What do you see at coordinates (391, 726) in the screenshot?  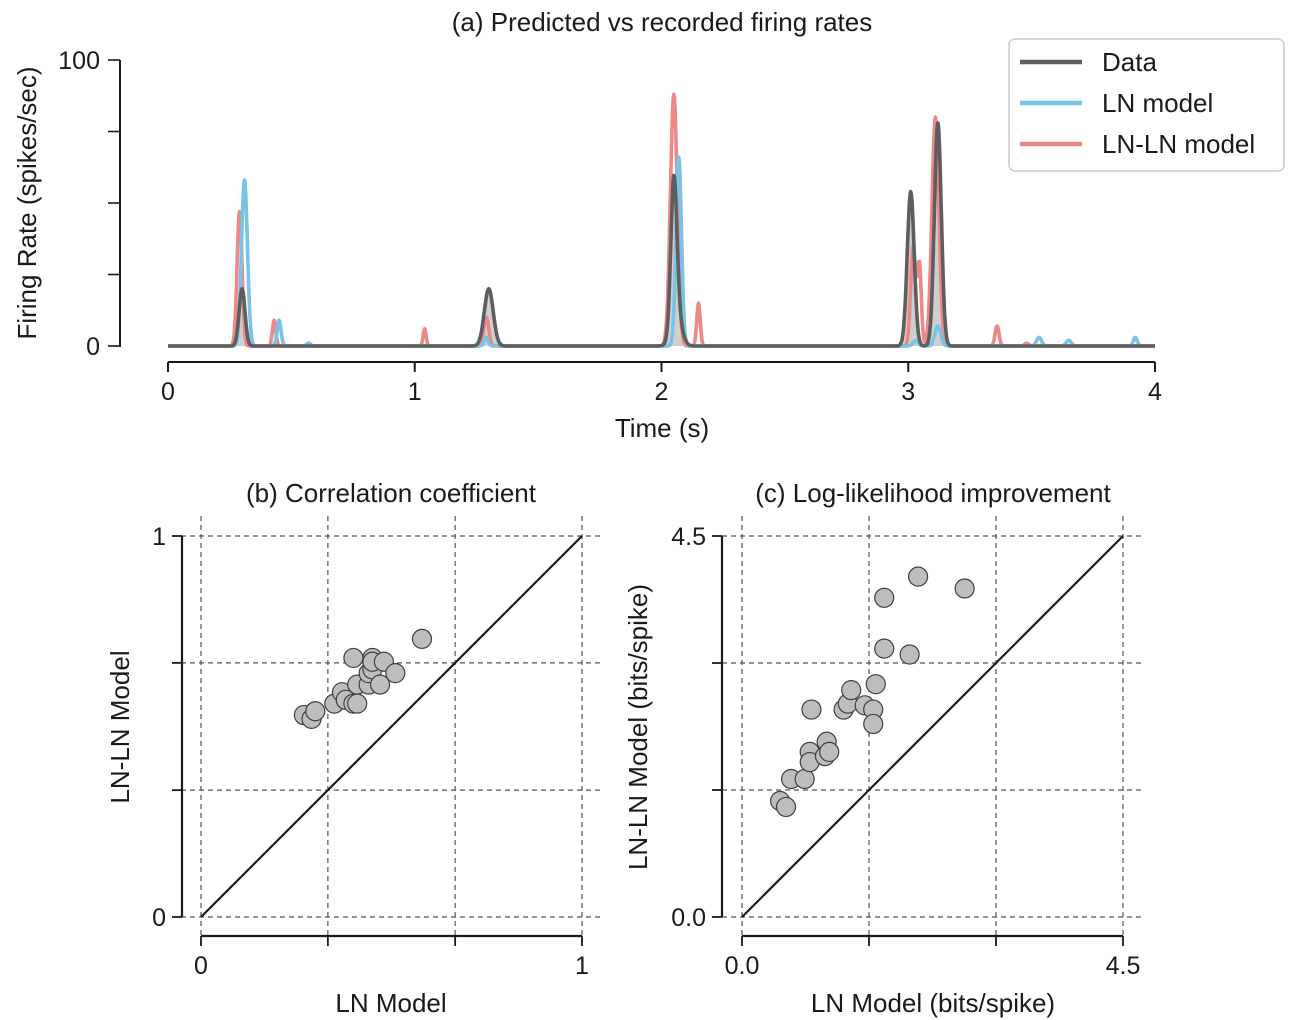 I see `panel-b-identity-line` at bounding box center [391, 726].